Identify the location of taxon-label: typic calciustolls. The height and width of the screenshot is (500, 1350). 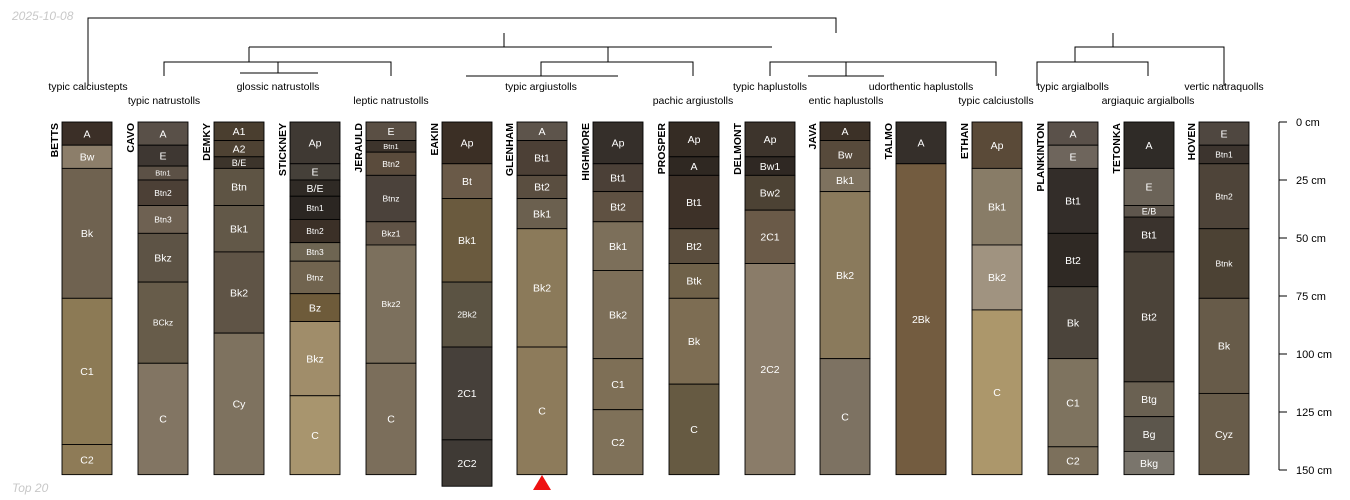
(995, 101).